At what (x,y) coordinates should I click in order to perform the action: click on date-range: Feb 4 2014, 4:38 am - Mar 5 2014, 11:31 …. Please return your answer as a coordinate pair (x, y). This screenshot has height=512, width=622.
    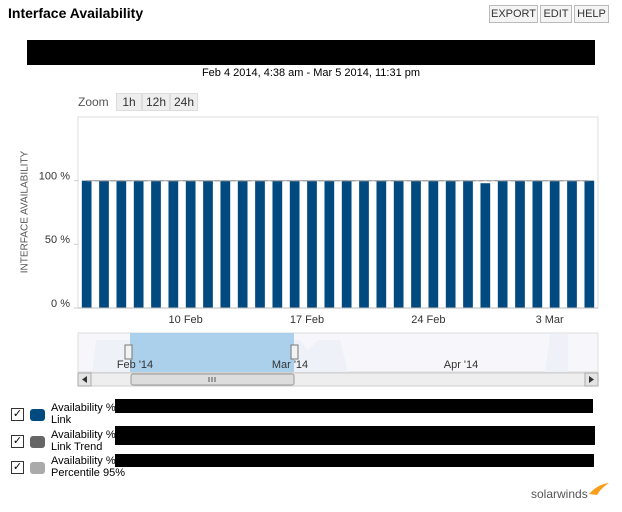
    Looking at the image, I should click on (311, 73).